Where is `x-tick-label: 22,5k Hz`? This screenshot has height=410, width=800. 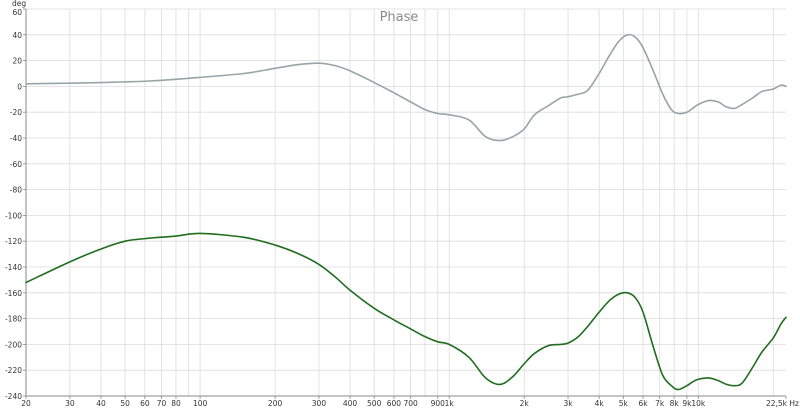
x-tick-label: 22,5k Hz is located at coordinates (782, 403).